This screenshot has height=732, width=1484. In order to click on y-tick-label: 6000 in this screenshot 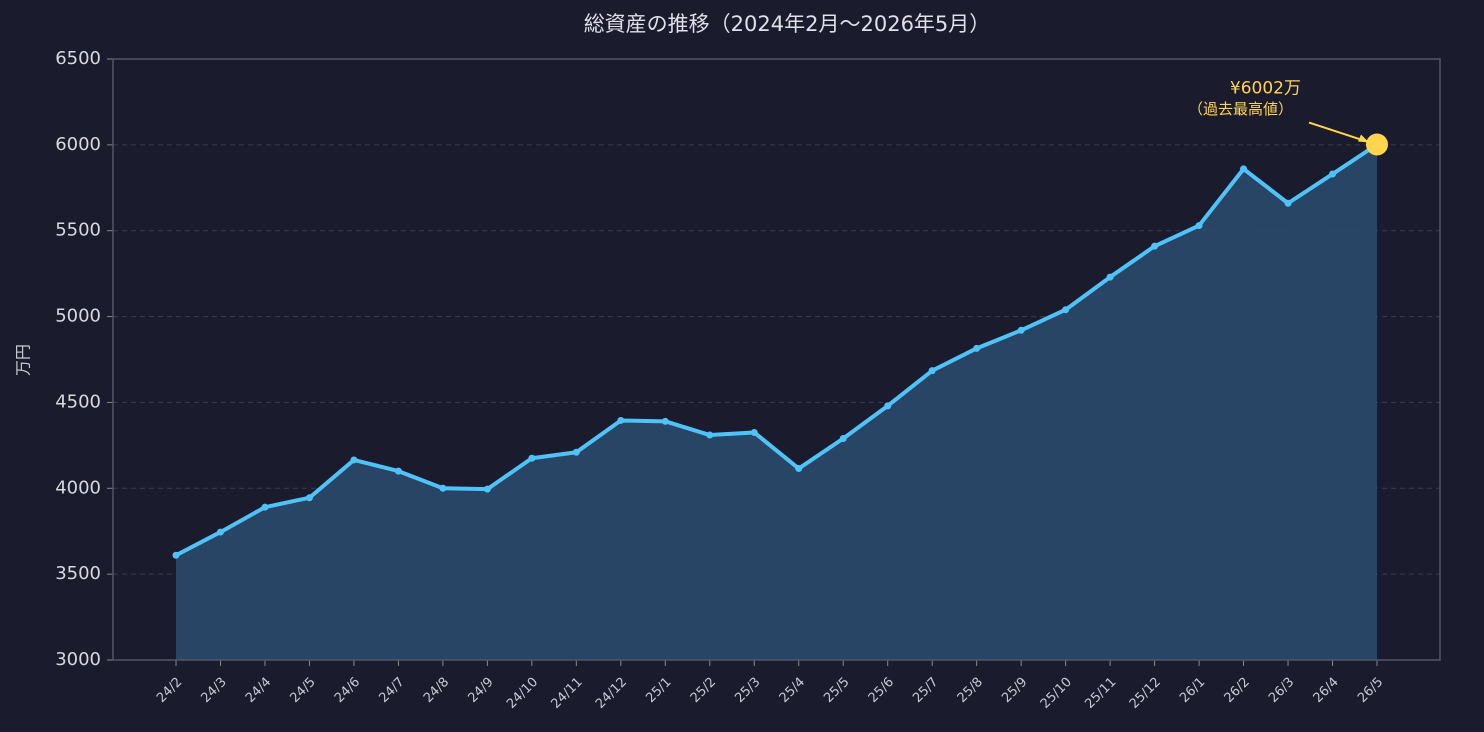, I will do `click(78, 144)`.